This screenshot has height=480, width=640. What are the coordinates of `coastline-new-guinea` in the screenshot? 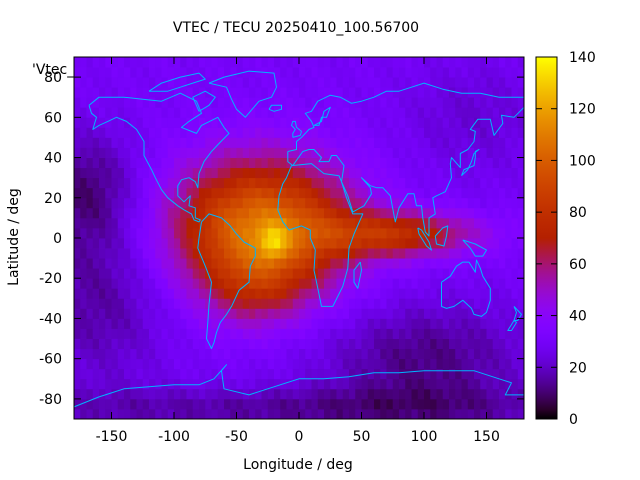 It's located at (474, 248).